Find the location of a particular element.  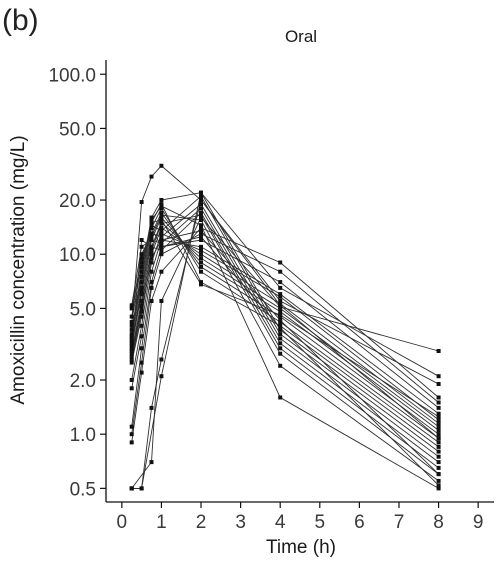

x-tick-label: 7 is located at coordinates (399, 522).